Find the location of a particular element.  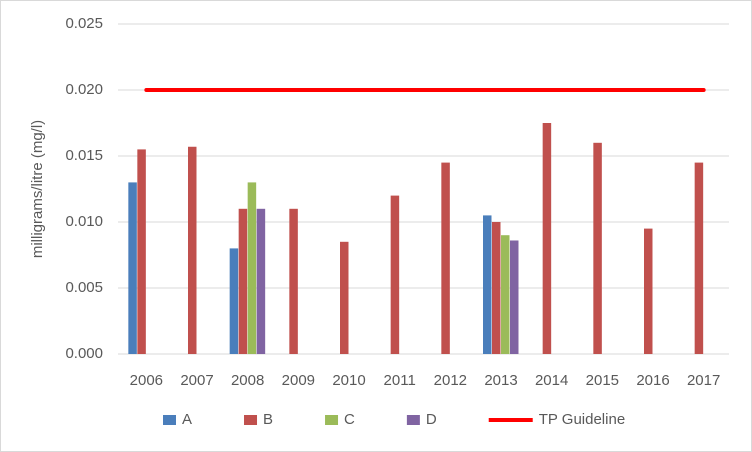

y-tick-label: 0.010 is located at coordinates (84, 221).